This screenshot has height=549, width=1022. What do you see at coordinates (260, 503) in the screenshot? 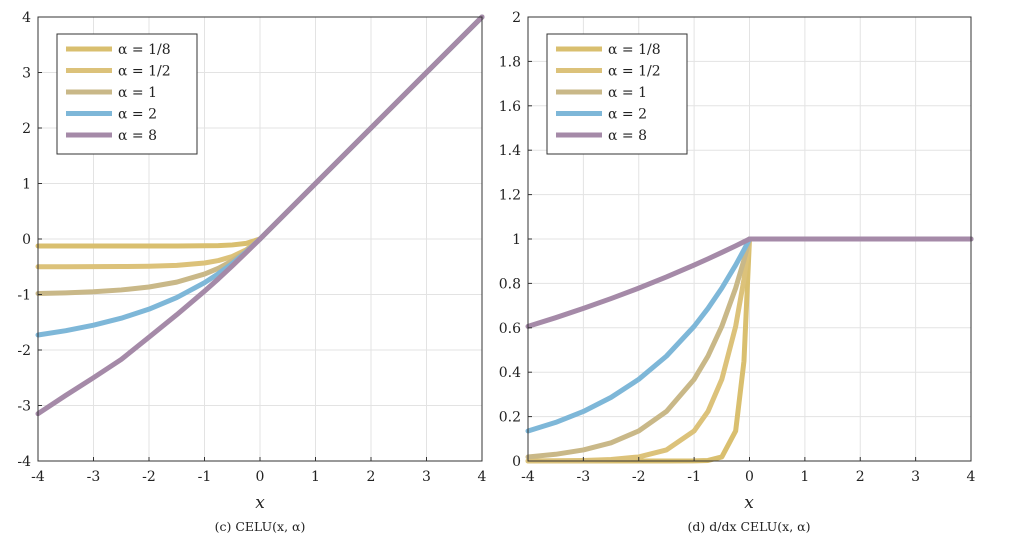
I see `celu-x-axis-label: x` at bounding box center [260, 503].